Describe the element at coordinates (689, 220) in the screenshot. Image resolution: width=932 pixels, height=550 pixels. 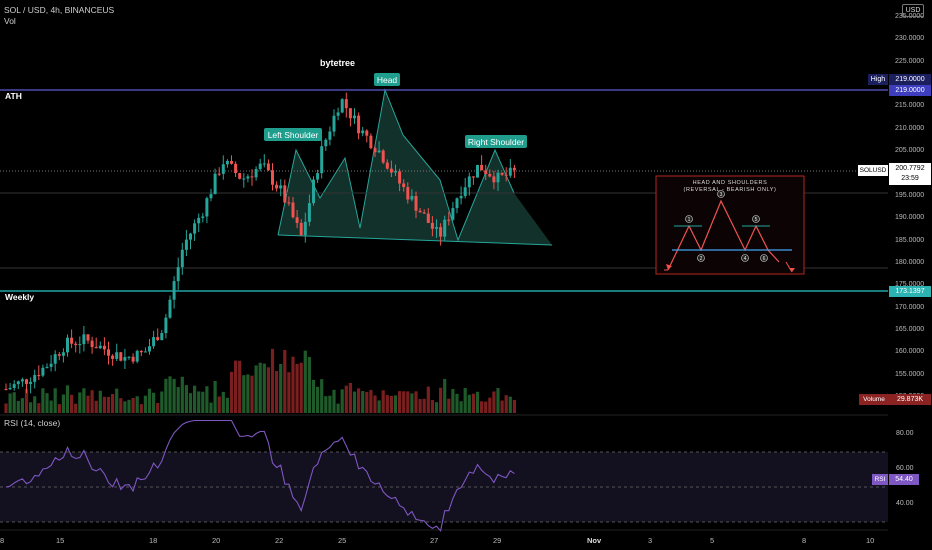
I see `inset-point-label: 1` at that location.